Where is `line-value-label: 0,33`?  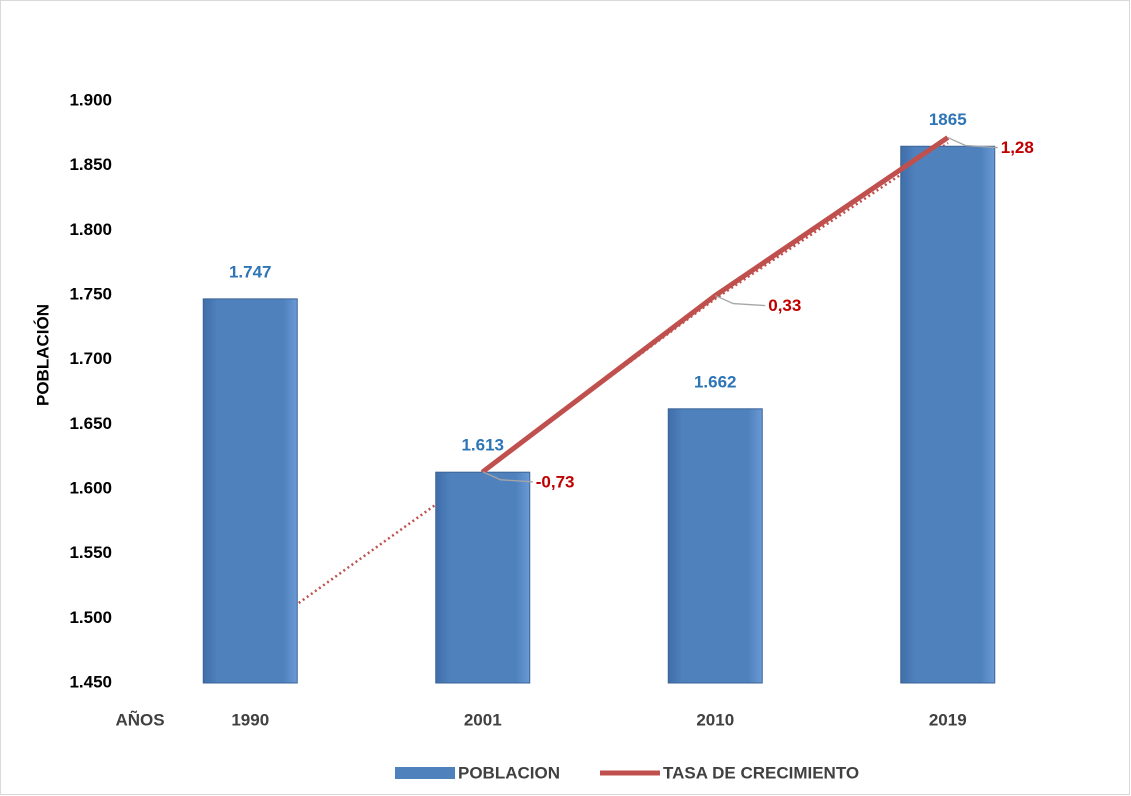
line-value-label: 0,33 is located at coordinates (784, 305).